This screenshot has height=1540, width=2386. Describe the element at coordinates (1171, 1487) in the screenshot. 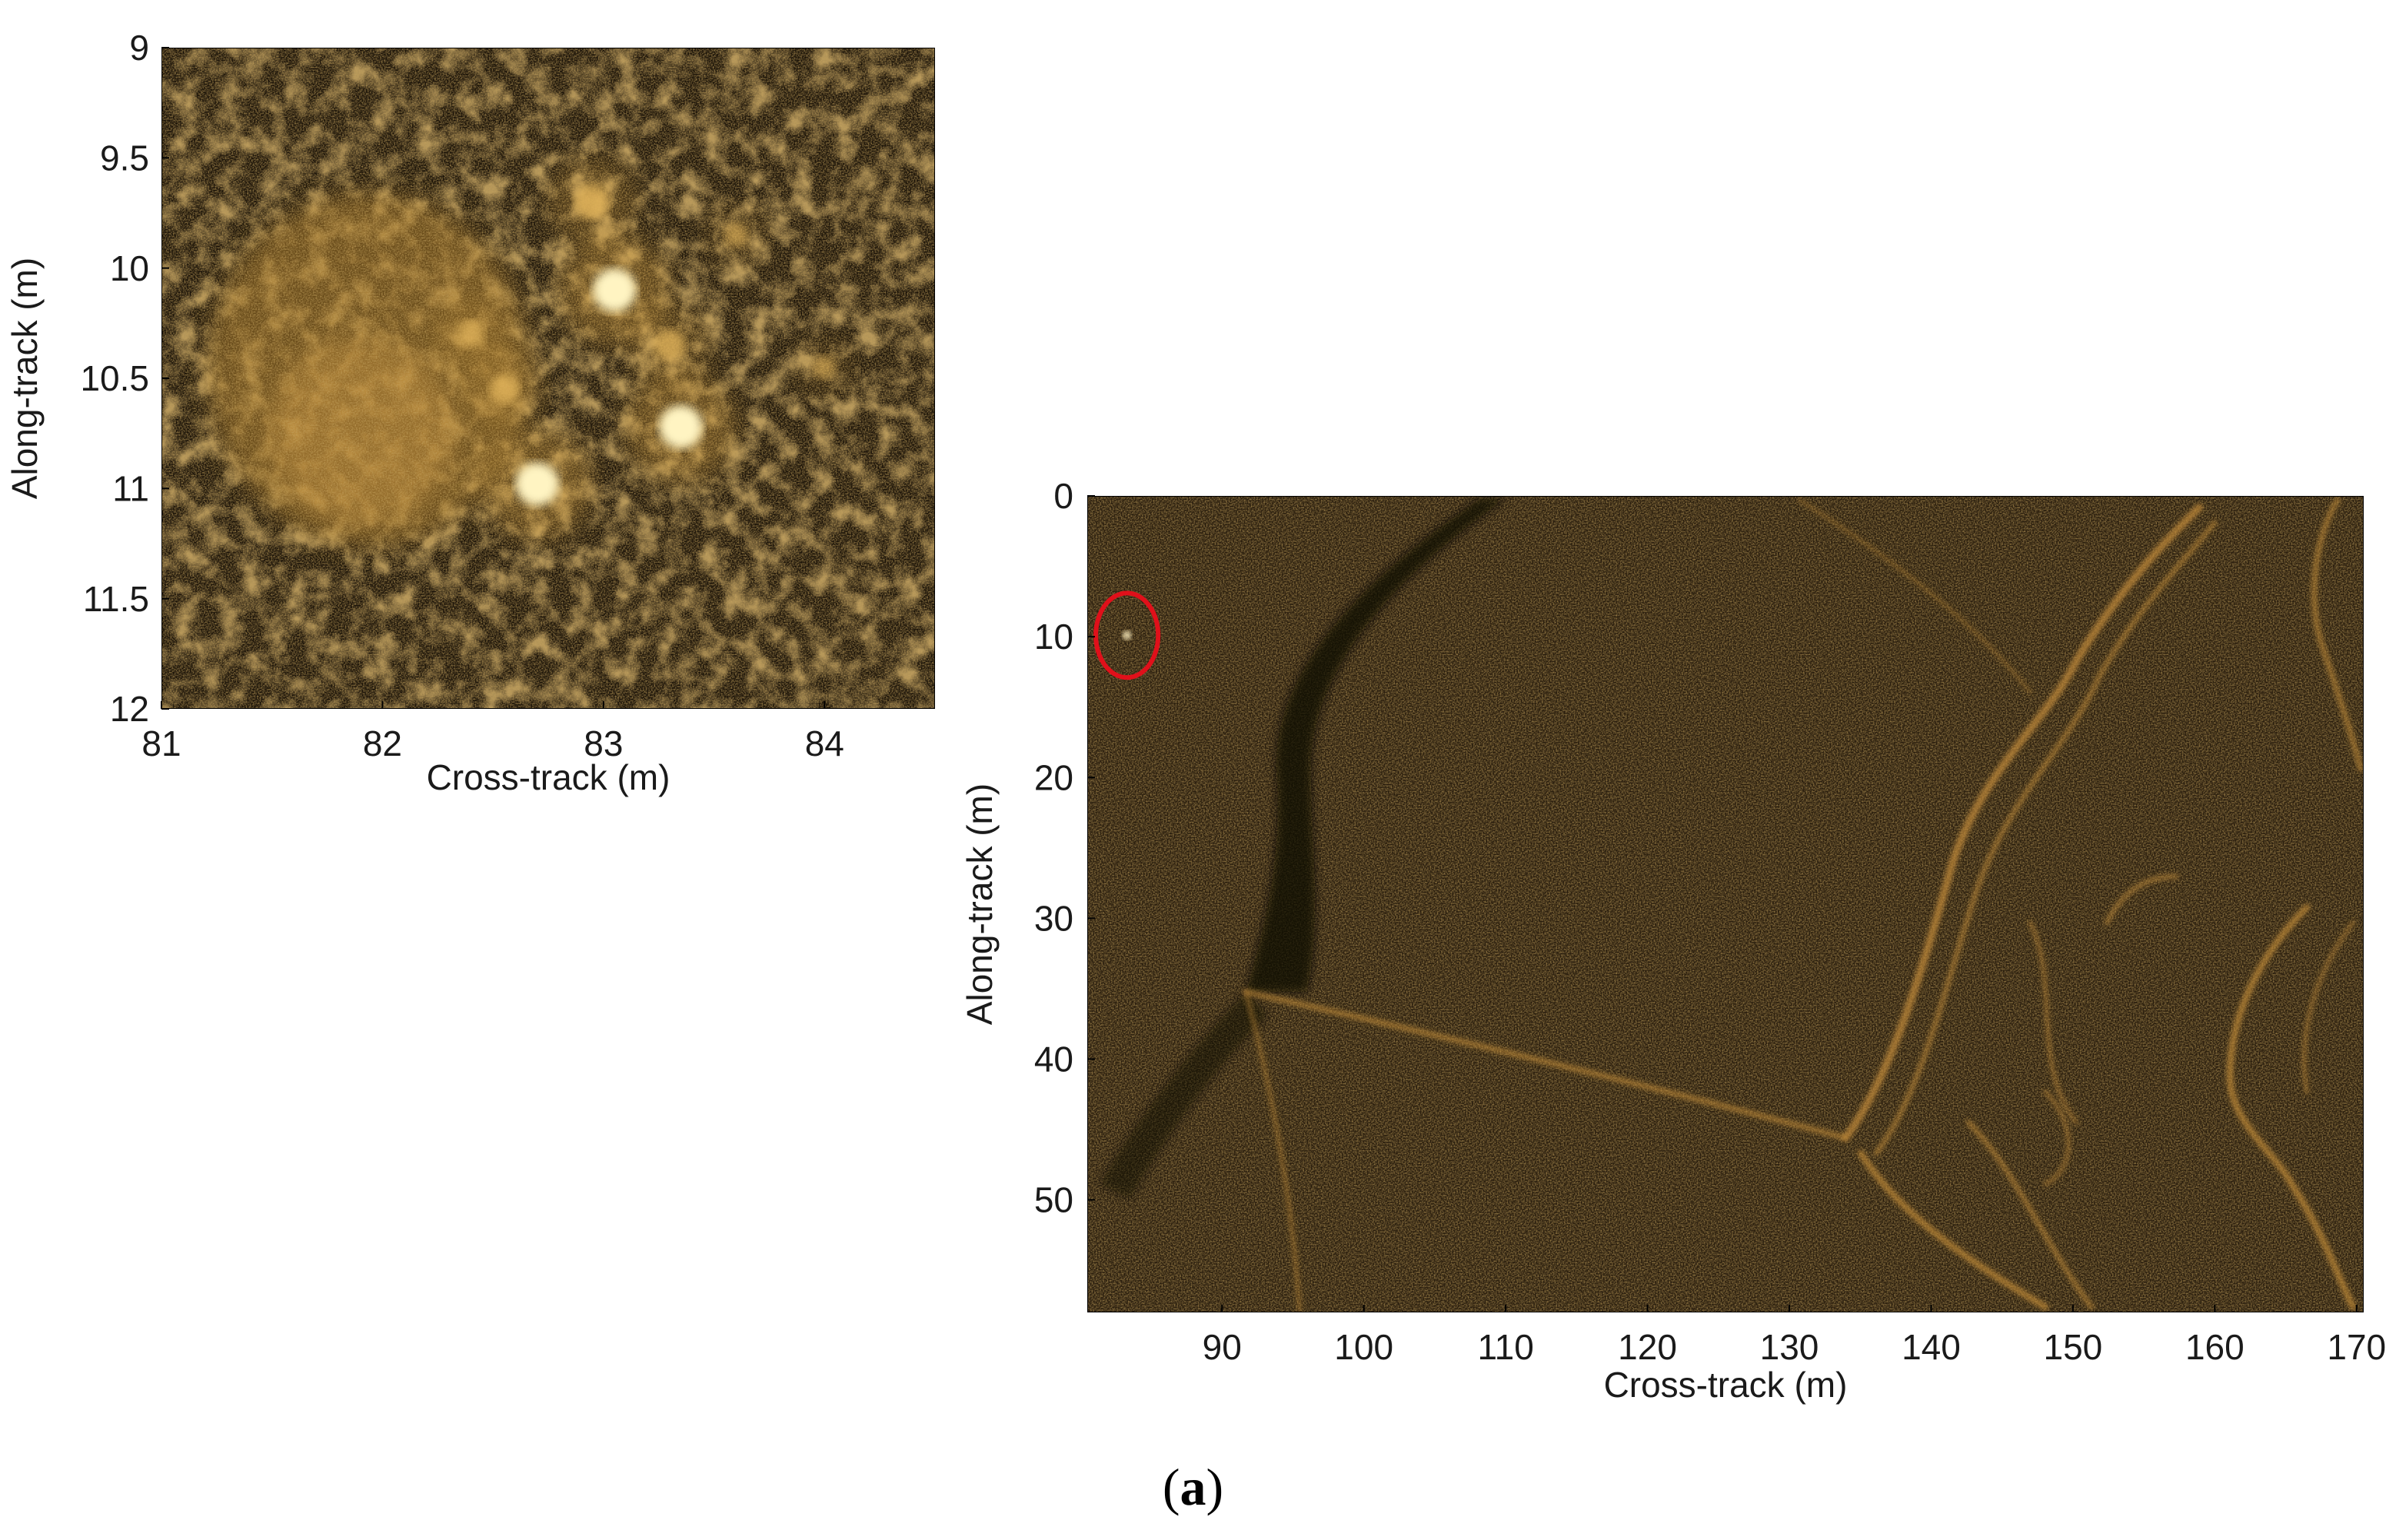

I see `caption-open-paren: (` at that location.